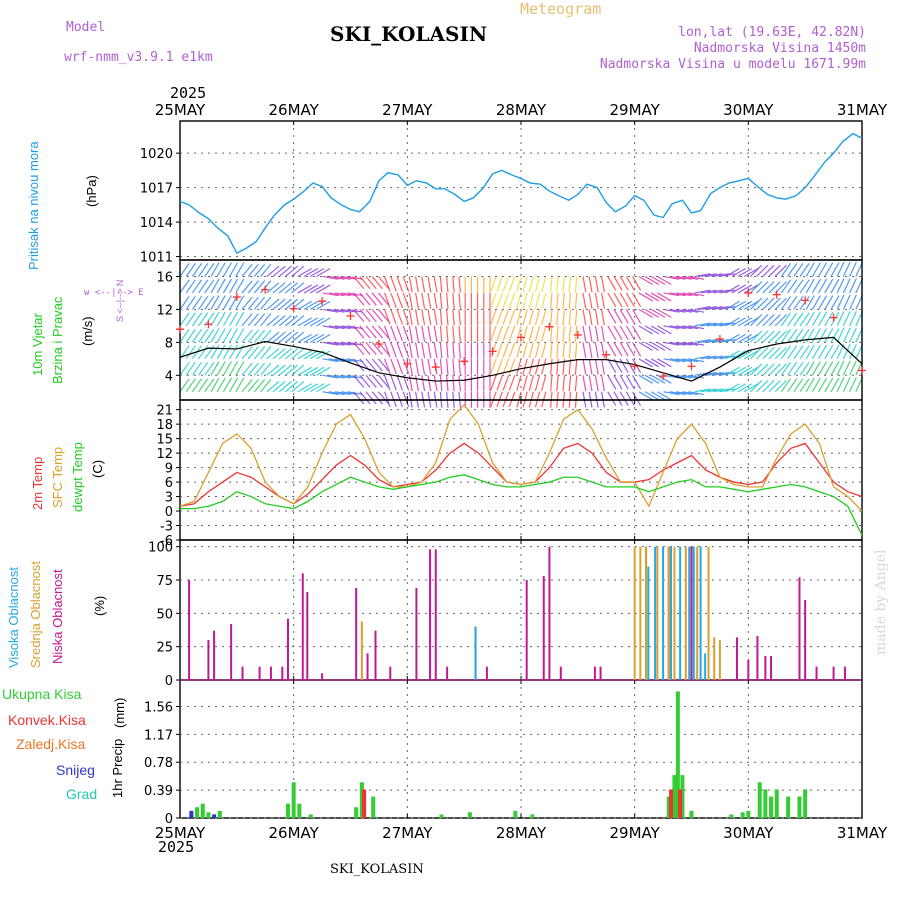  Describe the element at coordinates (164, 581) in the screenshot. I see `y-tick-label: 75` at that location.